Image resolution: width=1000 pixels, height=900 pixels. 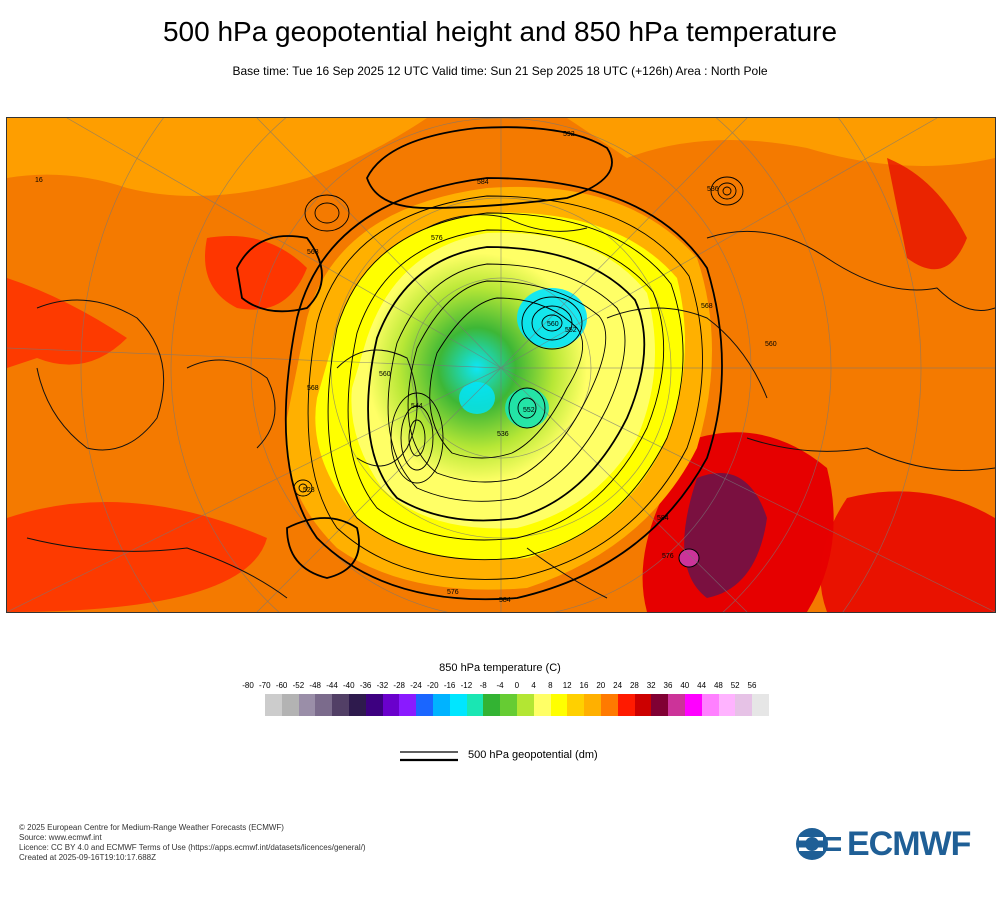 What do you see at coordinates (483, 685) in the screenshot?
I see `colorbar-tick-label: -8` at bounding box center [483, 685].